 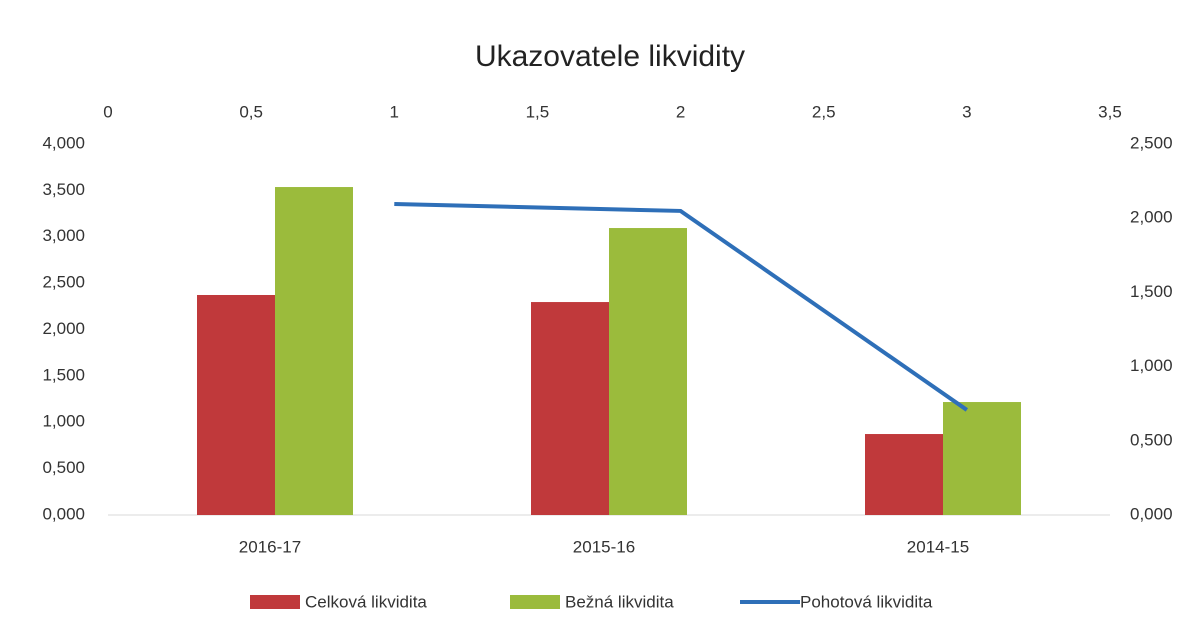 I want to click on y2-tick-label: 2,000, so click(x=1151, y=217).